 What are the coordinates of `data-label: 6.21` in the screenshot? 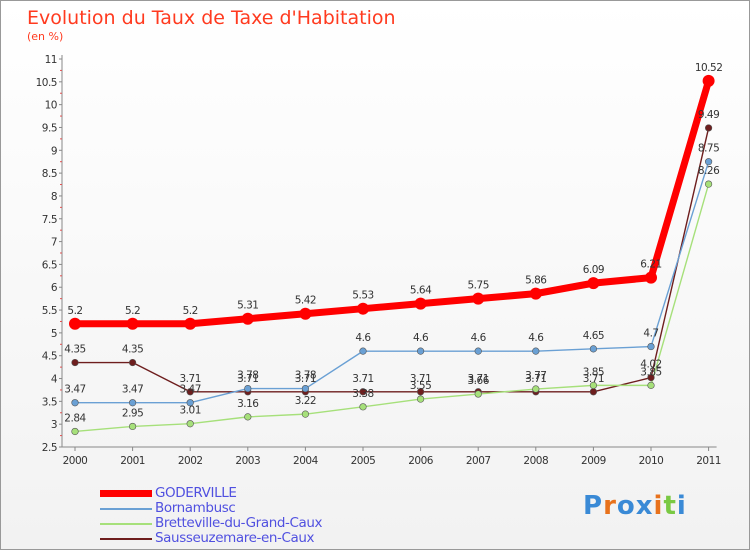 It's located at (650, 265).